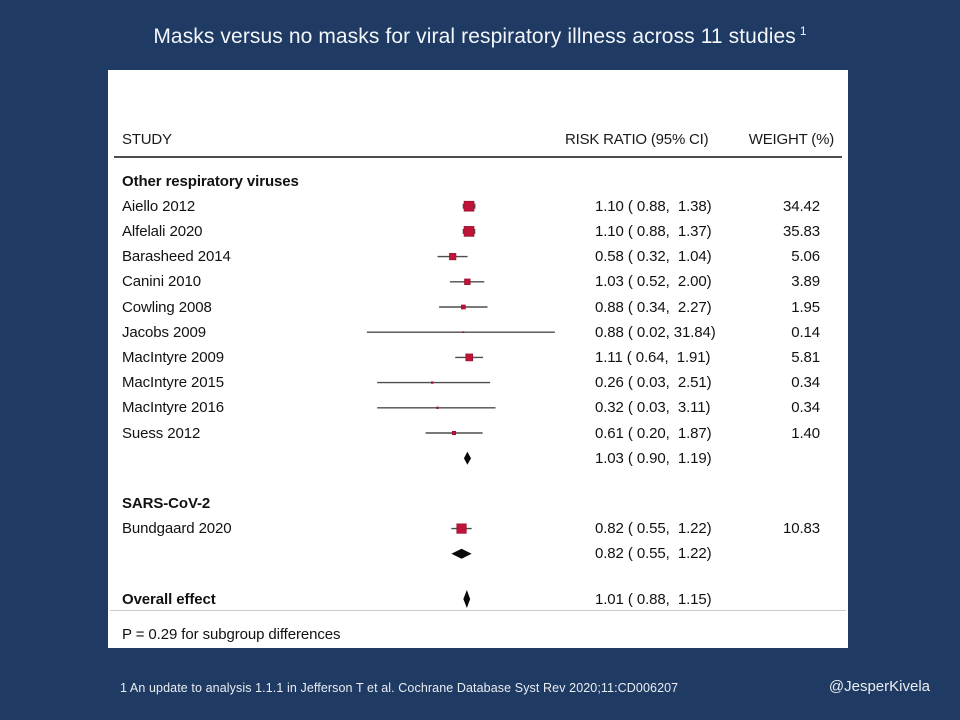 The width and height of the screenshot is (960, 720). I want to click on study-label: MacIntyre 2015, so click(173, 383).